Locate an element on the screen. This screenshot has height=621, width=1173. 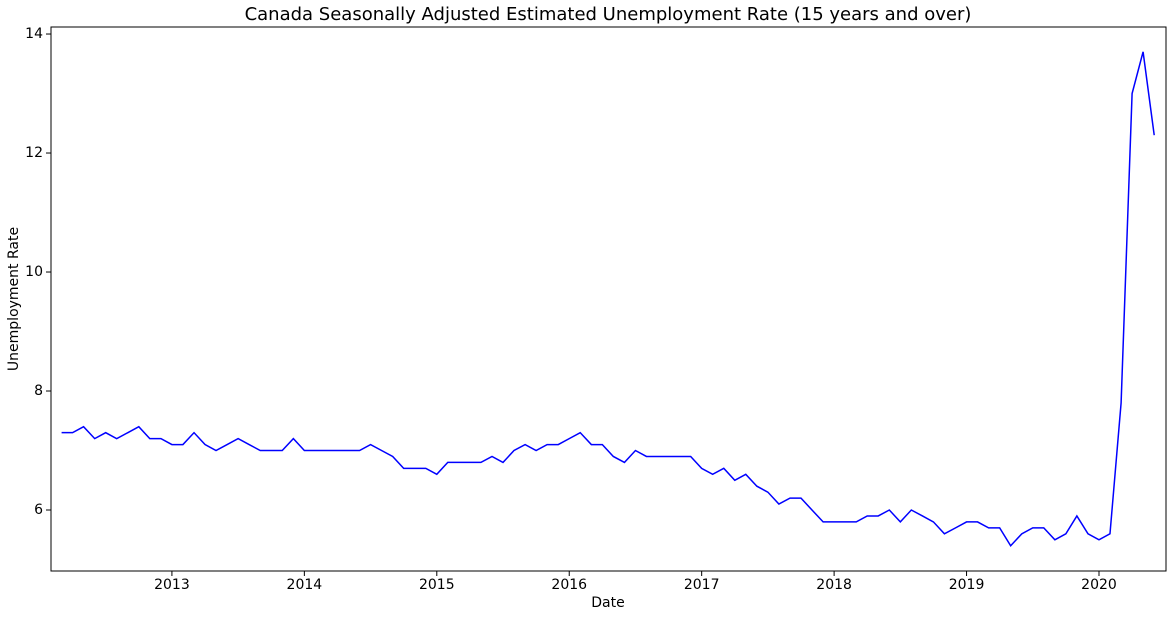
y-tick-label: 14 is located at coordinates (34, 34).